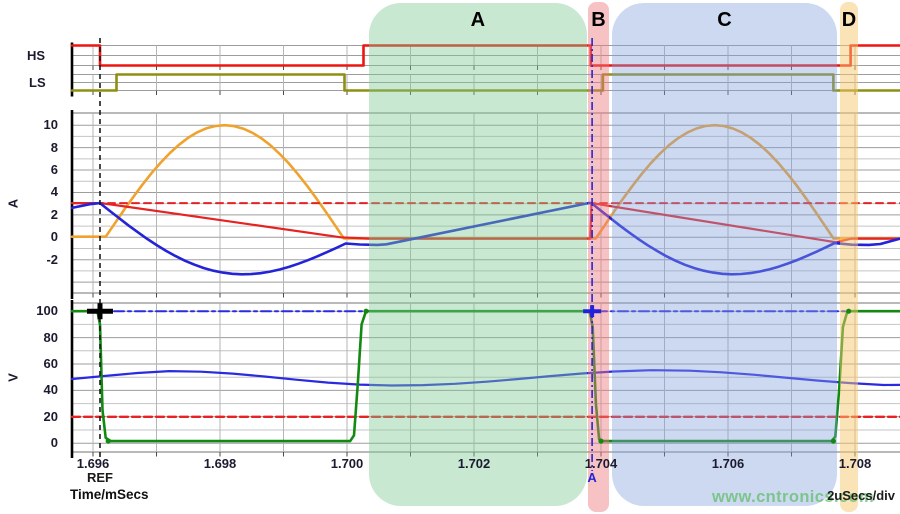 This screenshot has width=900, height=514. Describe the element at coordinates (849, 20) in the screenshot. I see `region-label-D: D` at that location.